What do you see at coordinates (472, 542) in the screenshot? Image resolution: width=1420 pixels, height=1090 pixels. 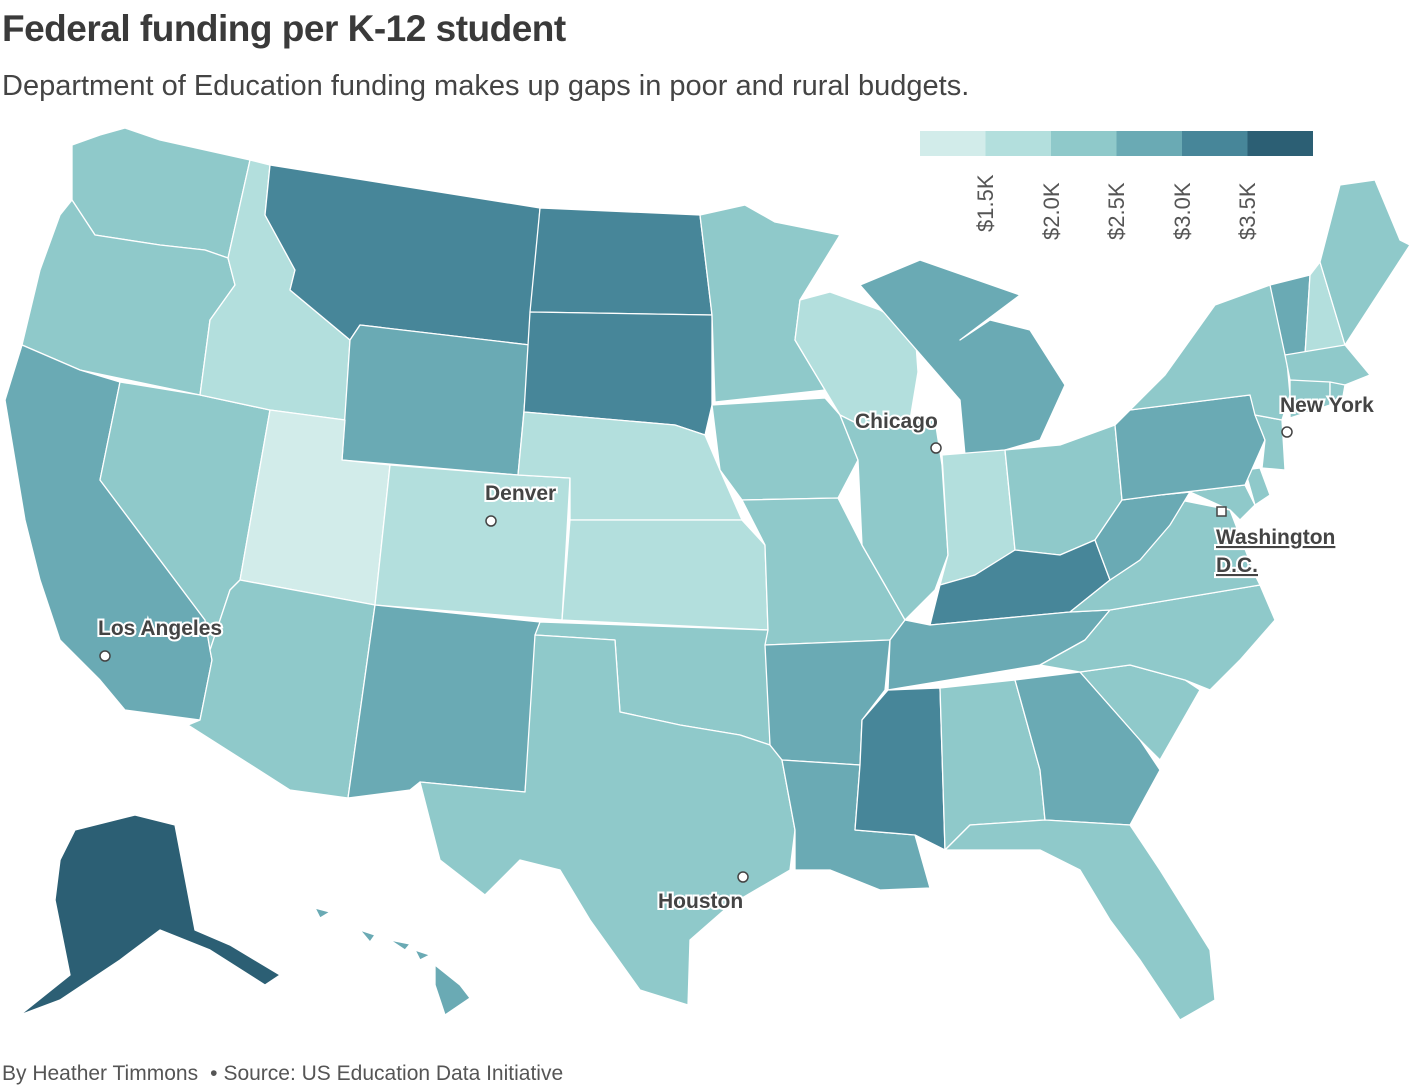 I see `state-colorado` at bounding box center [472, 542].